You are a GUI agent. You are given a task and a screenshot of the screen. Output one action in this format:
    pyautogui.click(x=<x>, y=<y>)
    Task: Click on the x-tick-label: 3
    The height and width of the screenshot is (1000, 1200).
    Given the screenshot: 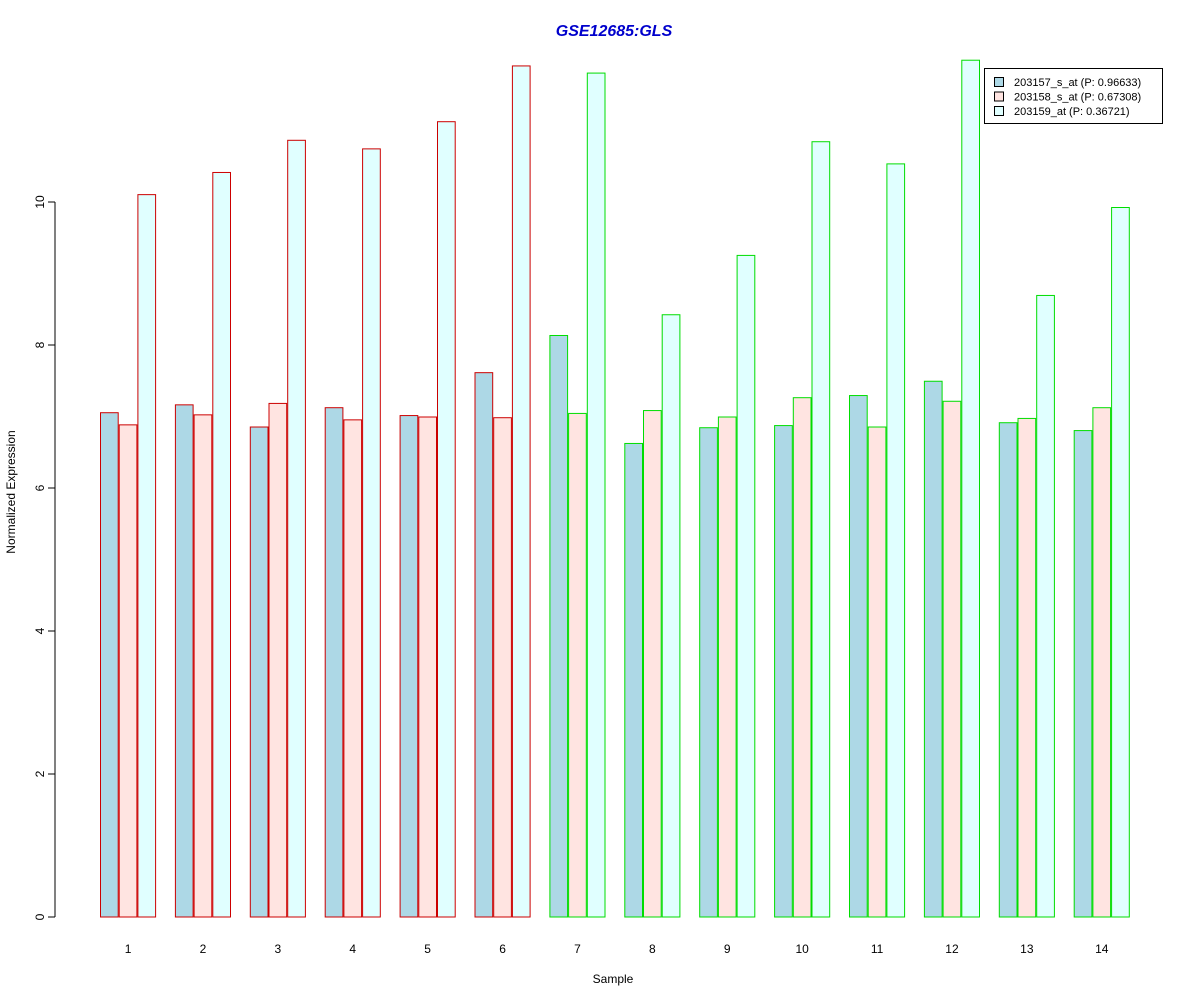 What is the action you would take?
    pyautogui.click(x=278, y=949)
    